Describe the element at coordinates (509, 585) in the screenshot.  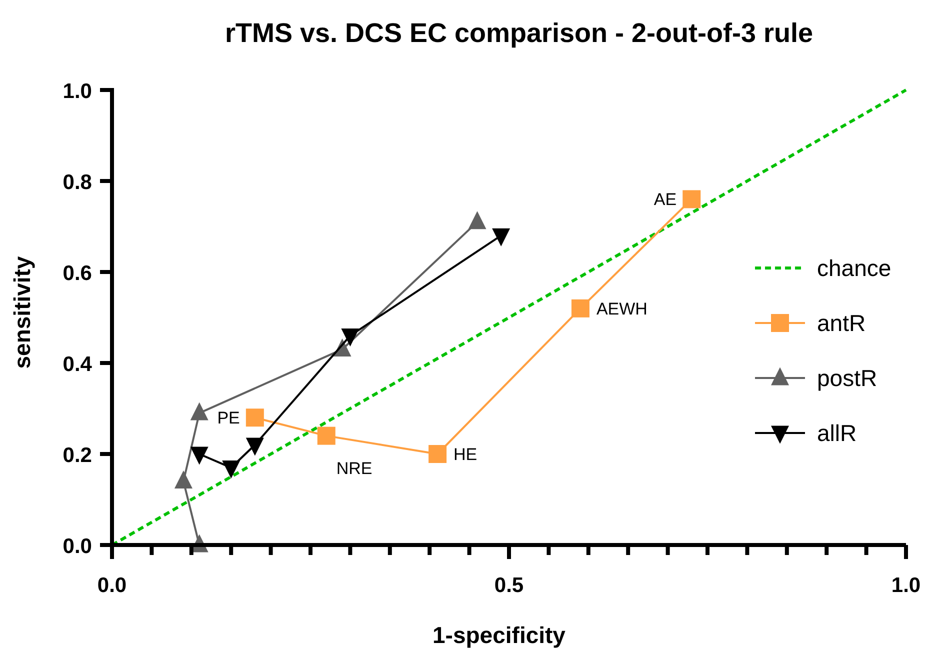
I see `x-tick-label: 0.5` at that location.